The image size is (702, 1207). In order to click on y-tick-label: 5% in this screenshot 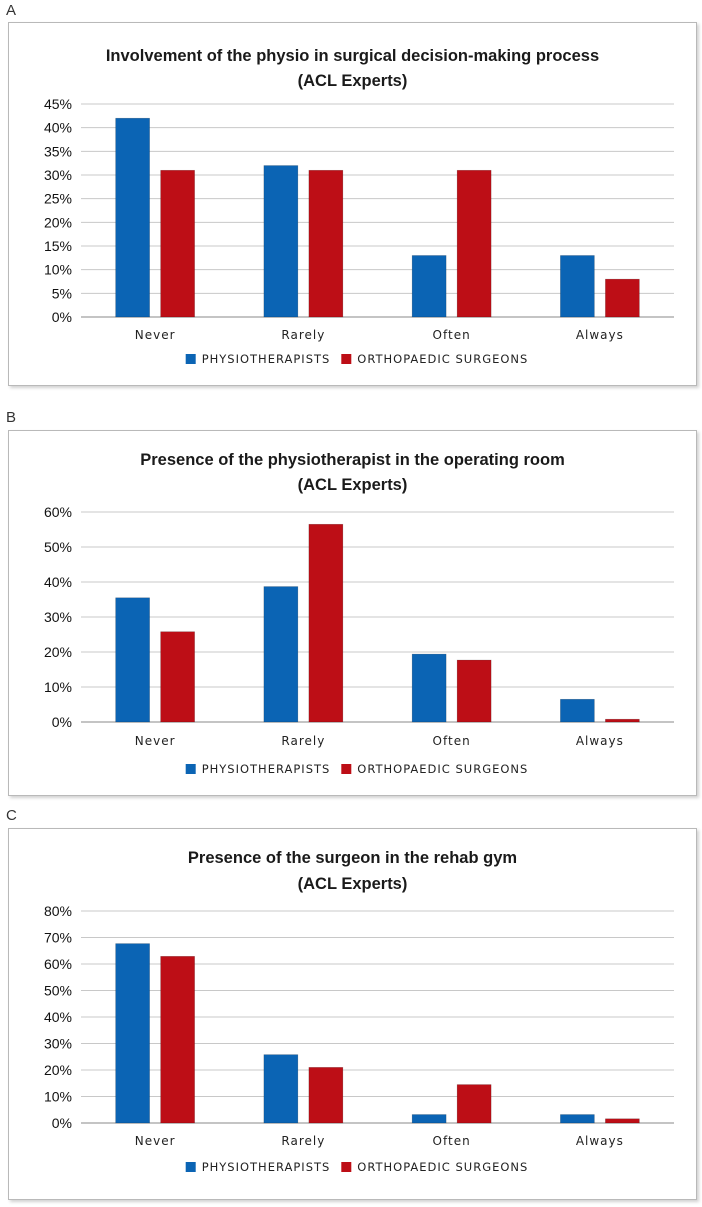, I will do `click(62, 293)`.